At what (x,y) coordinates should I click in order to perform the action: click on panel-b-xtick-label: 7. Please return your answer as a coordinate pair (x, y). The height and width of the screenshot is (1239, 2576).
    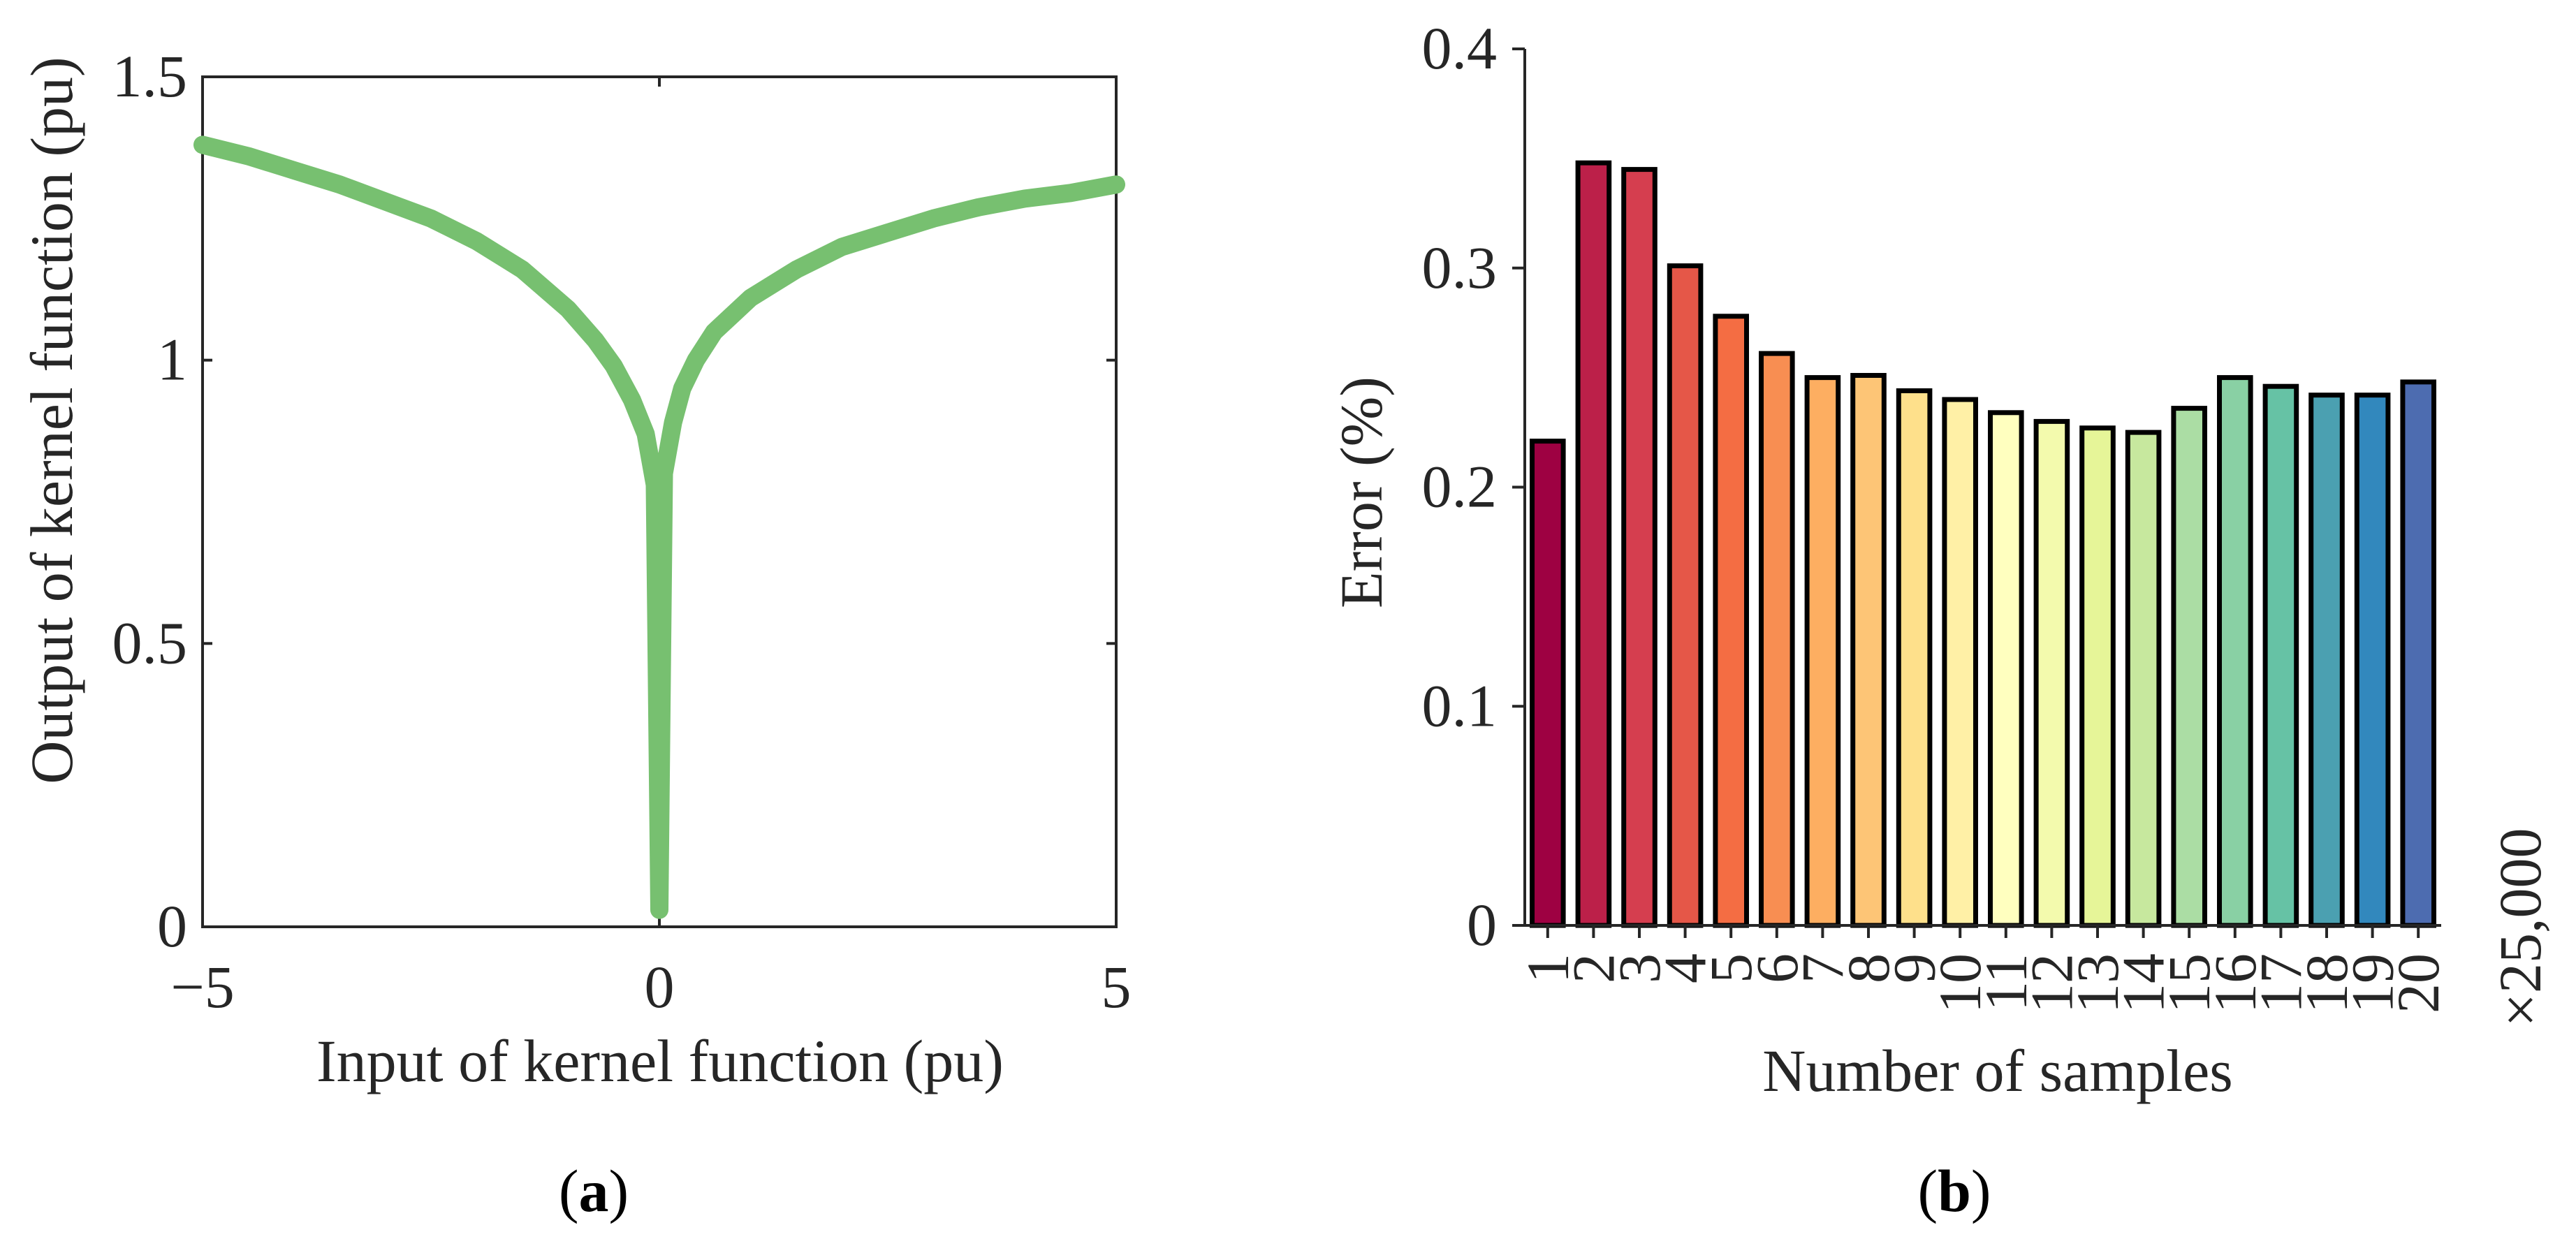
    Looking at the image, I should click on (1822, 968).